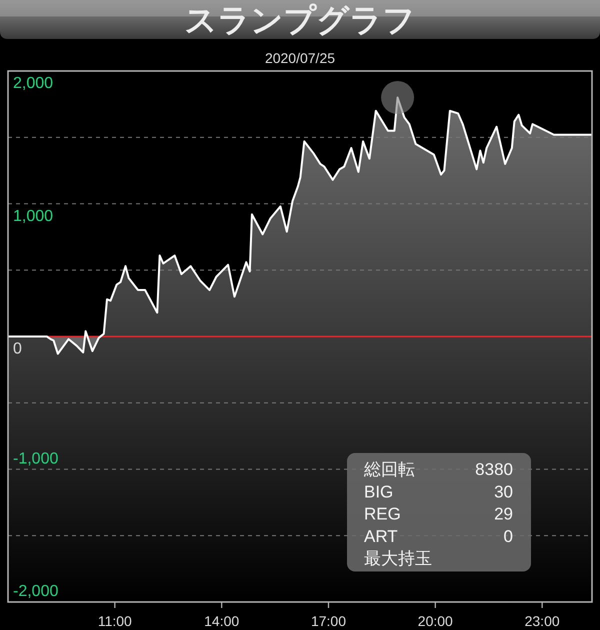  Describe the element at coordinates (35, 591) in the screenshot. I see `y-tick-label: -2,000` at that location.